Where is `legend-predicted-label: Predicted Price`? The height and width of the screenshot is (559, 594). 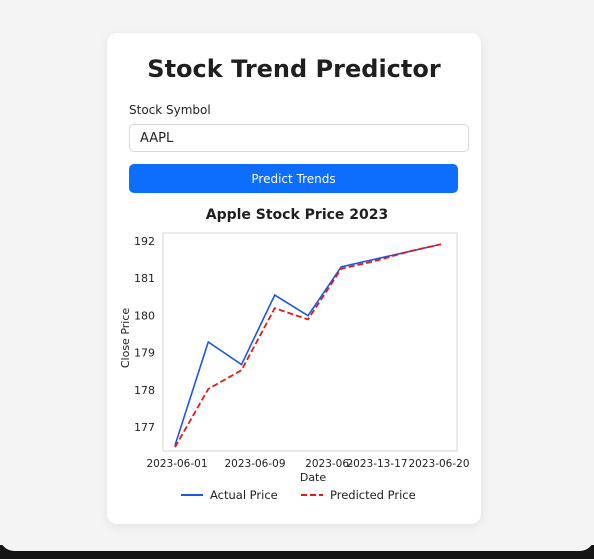 legend-predicted-label: Predicted Price is located at coordinates (373, 495).